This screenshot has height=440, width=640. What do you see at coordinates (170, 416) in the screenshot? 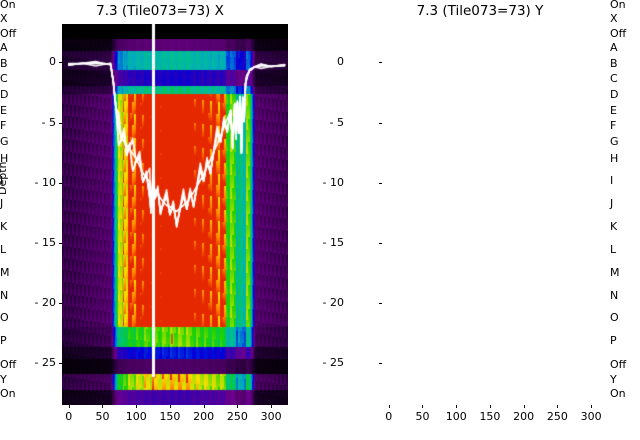
I see `x-tick-left-3: 150` at bounding box center [170, 416].